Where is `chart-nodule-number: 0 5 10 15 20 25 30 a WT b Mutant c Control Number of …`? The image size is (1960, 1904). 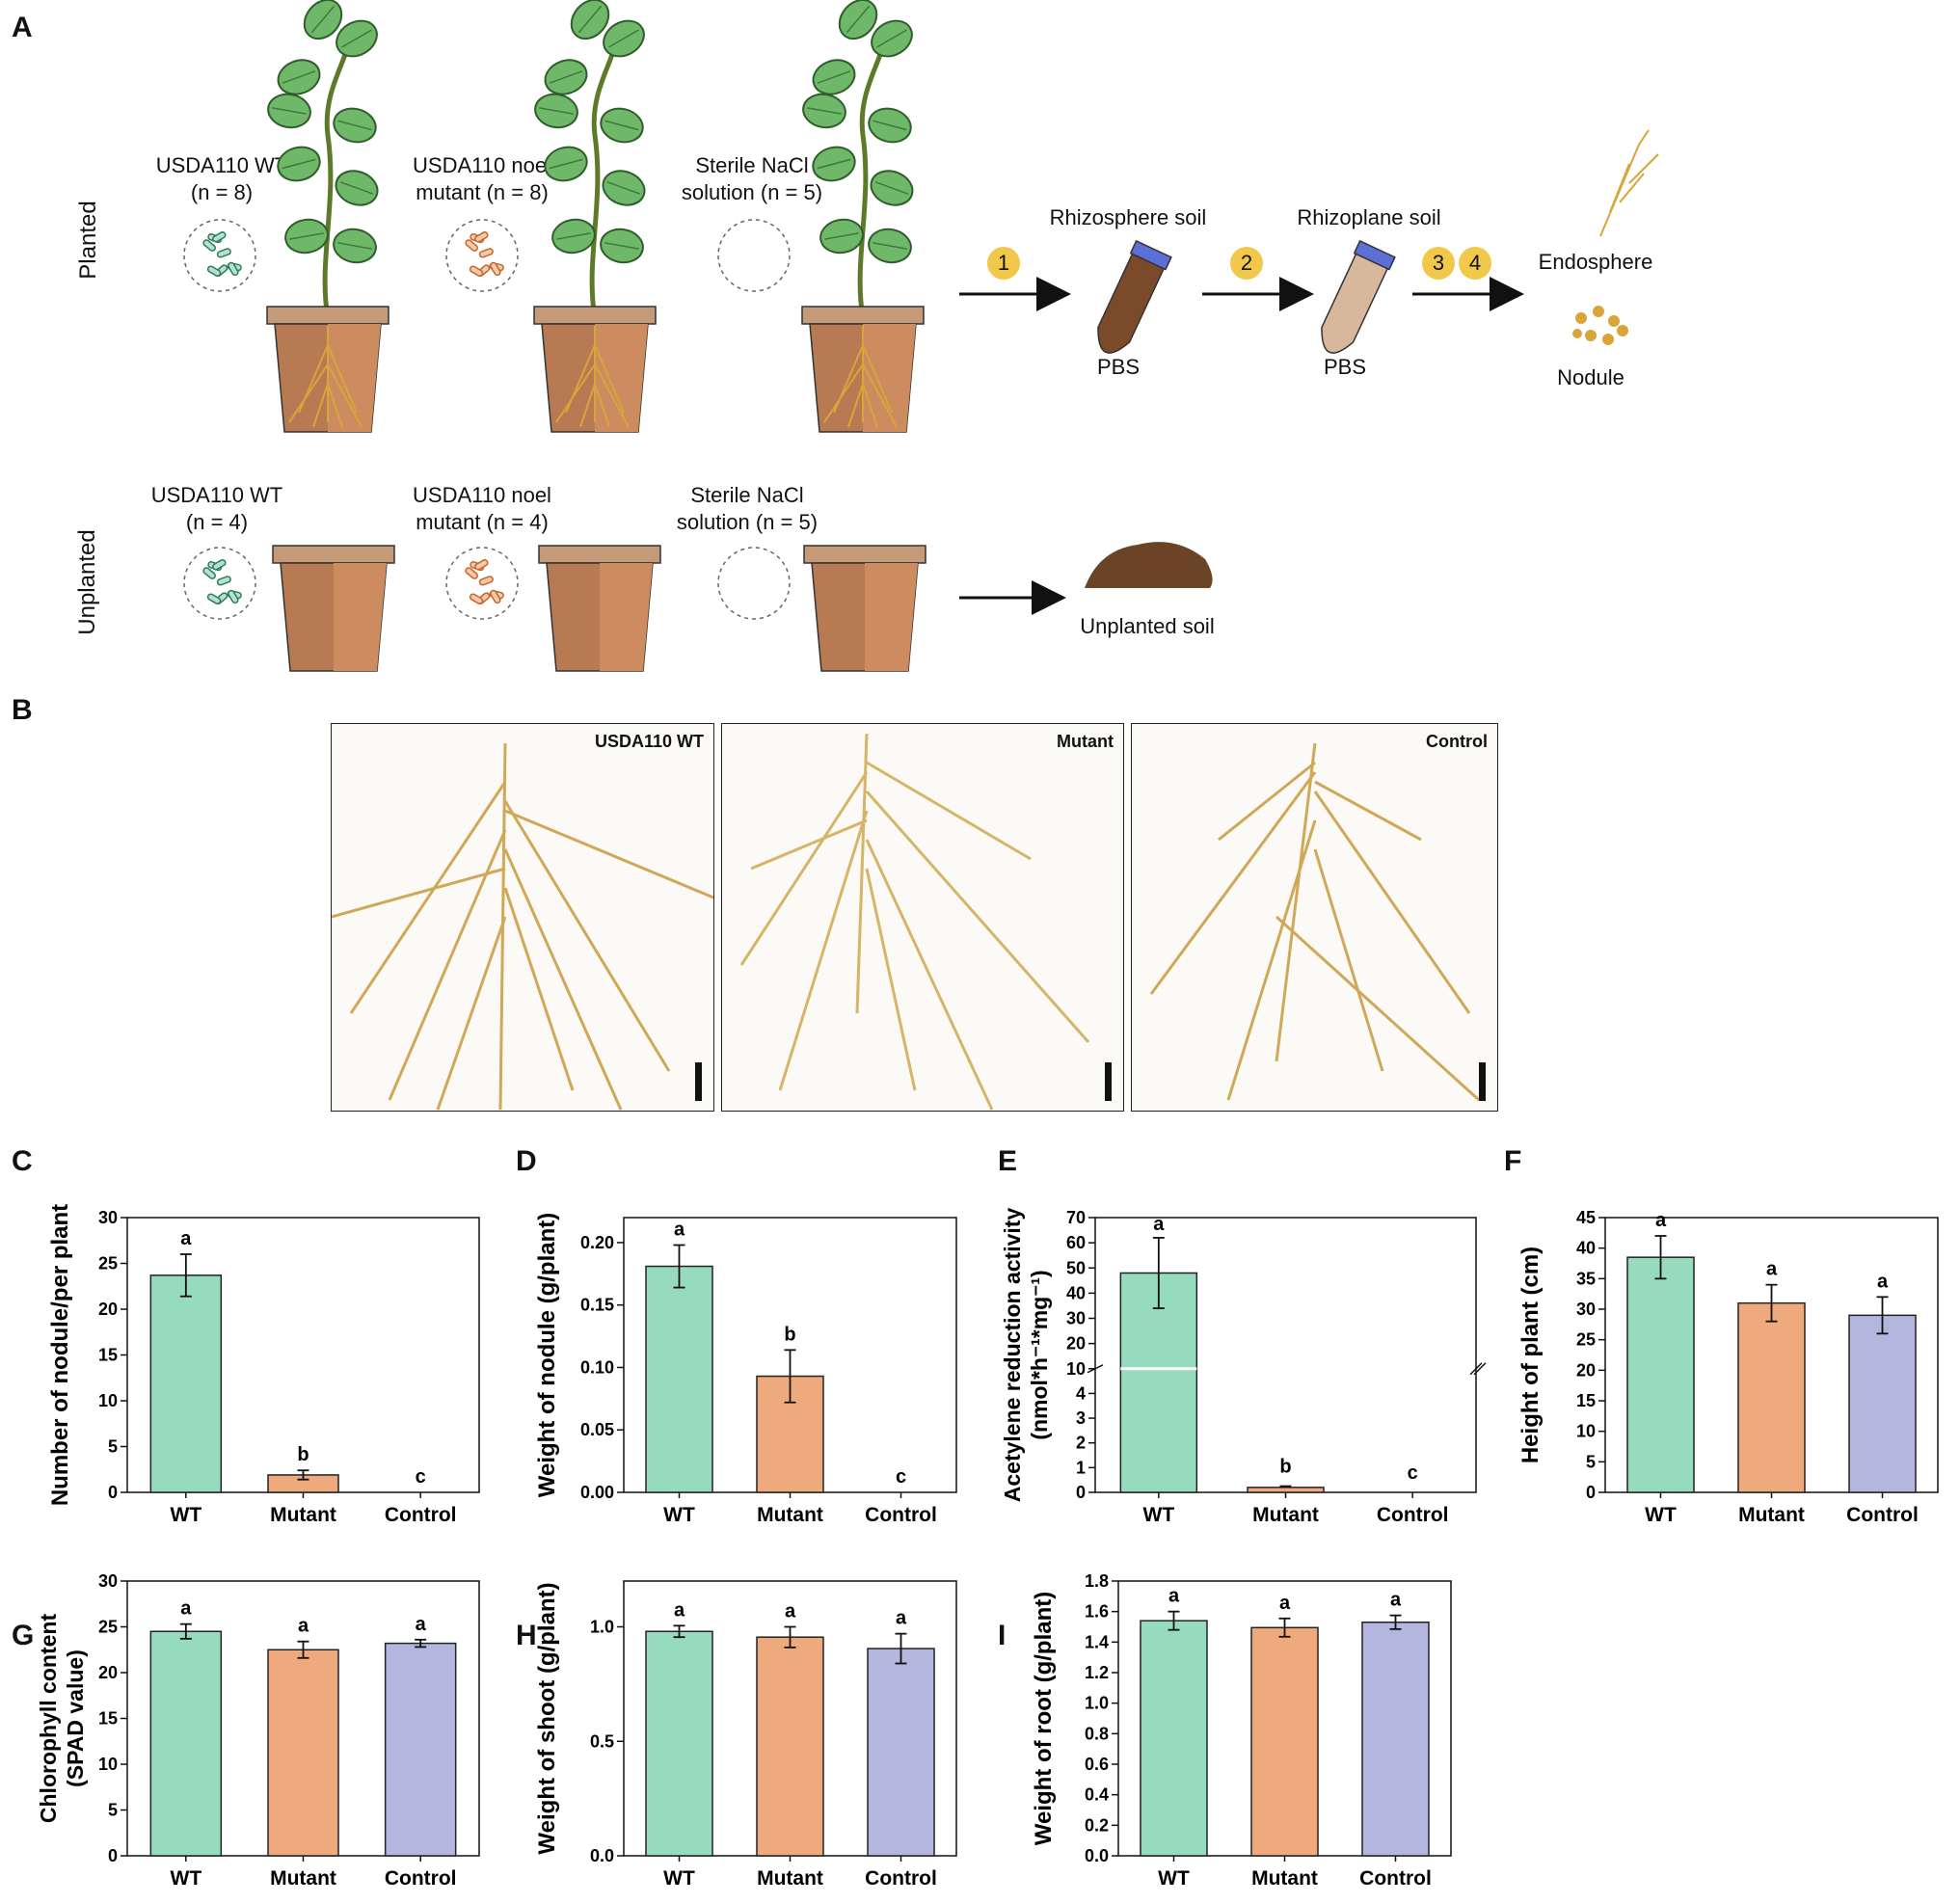
chart-nodule-number: 0 5 10 15 20 25 30 a WT b Mutant c Control Number of … is located at coordinates (263, 1365).